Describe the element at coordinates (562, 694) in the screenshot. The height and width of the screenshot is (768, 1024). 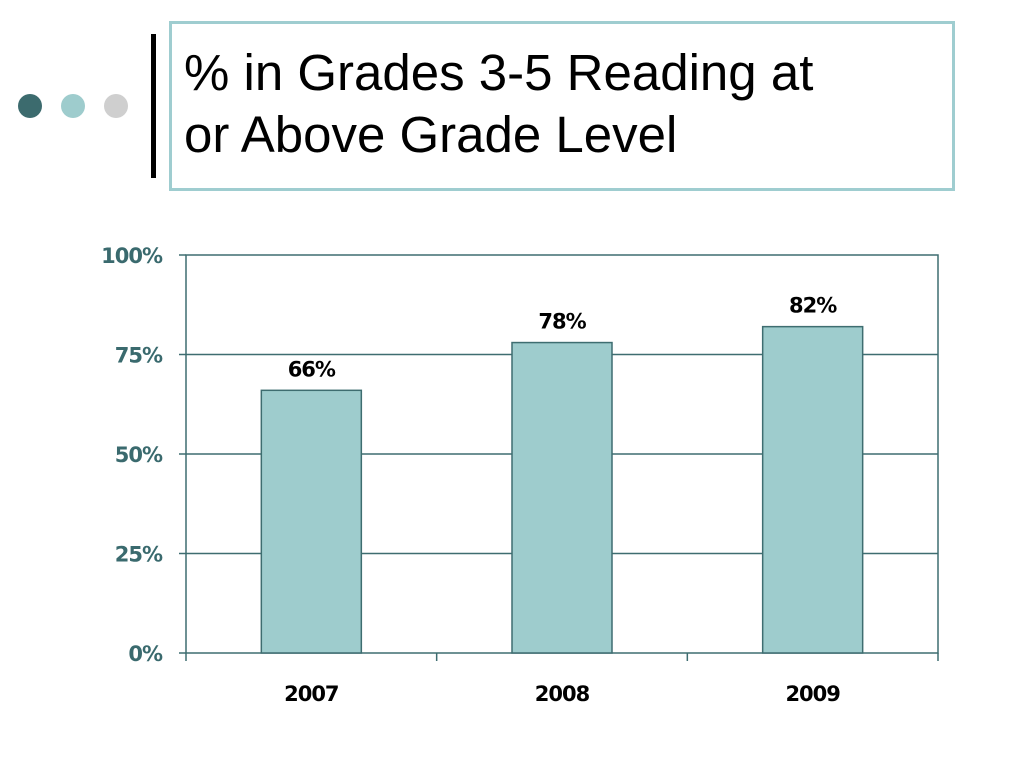
I see `x-tick-label-2008: 2008` at that location.